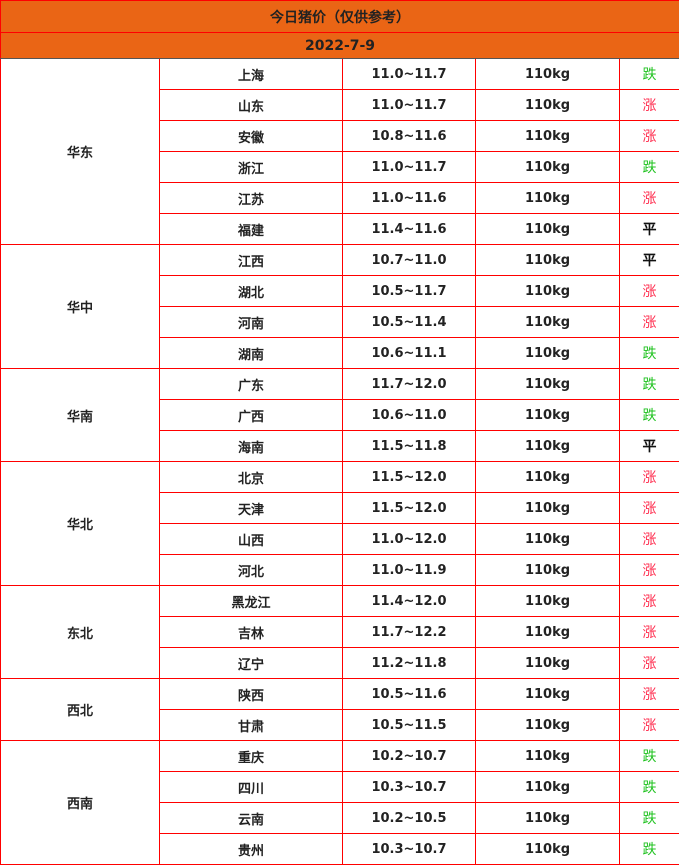  What do you see at coordinates (340, 353) in the screenshot?
I see `table-row: 湖南 10.6~11.1 110kg 跌` at bounding box center [340, 353].